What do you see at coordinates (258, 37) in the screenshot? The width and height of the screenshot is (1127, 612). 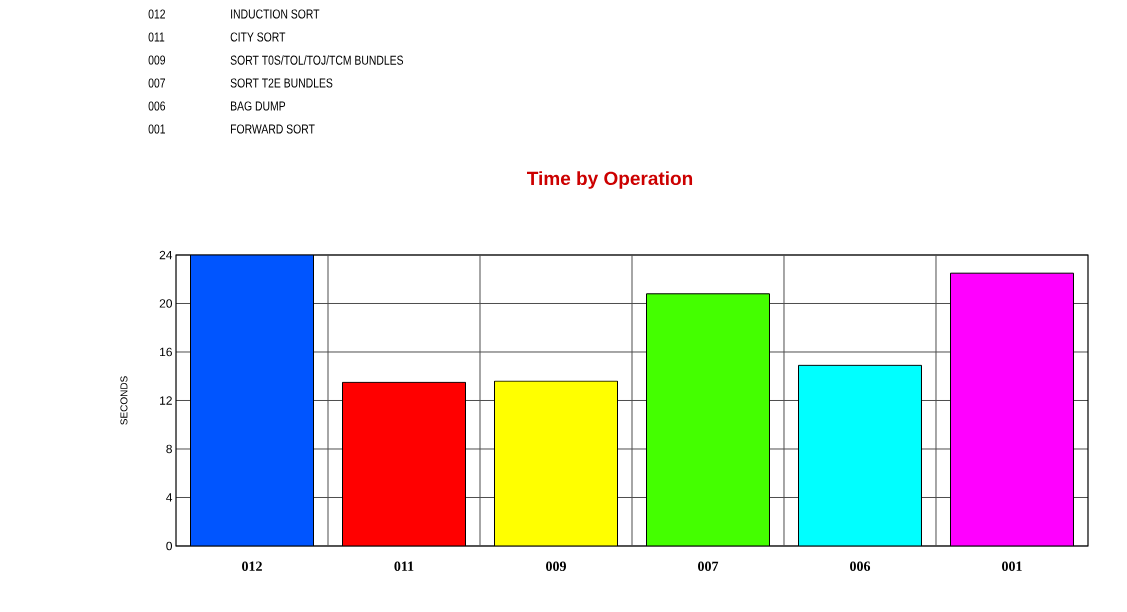 I see `text: CITY SORT` at bounding box center [258, 37].